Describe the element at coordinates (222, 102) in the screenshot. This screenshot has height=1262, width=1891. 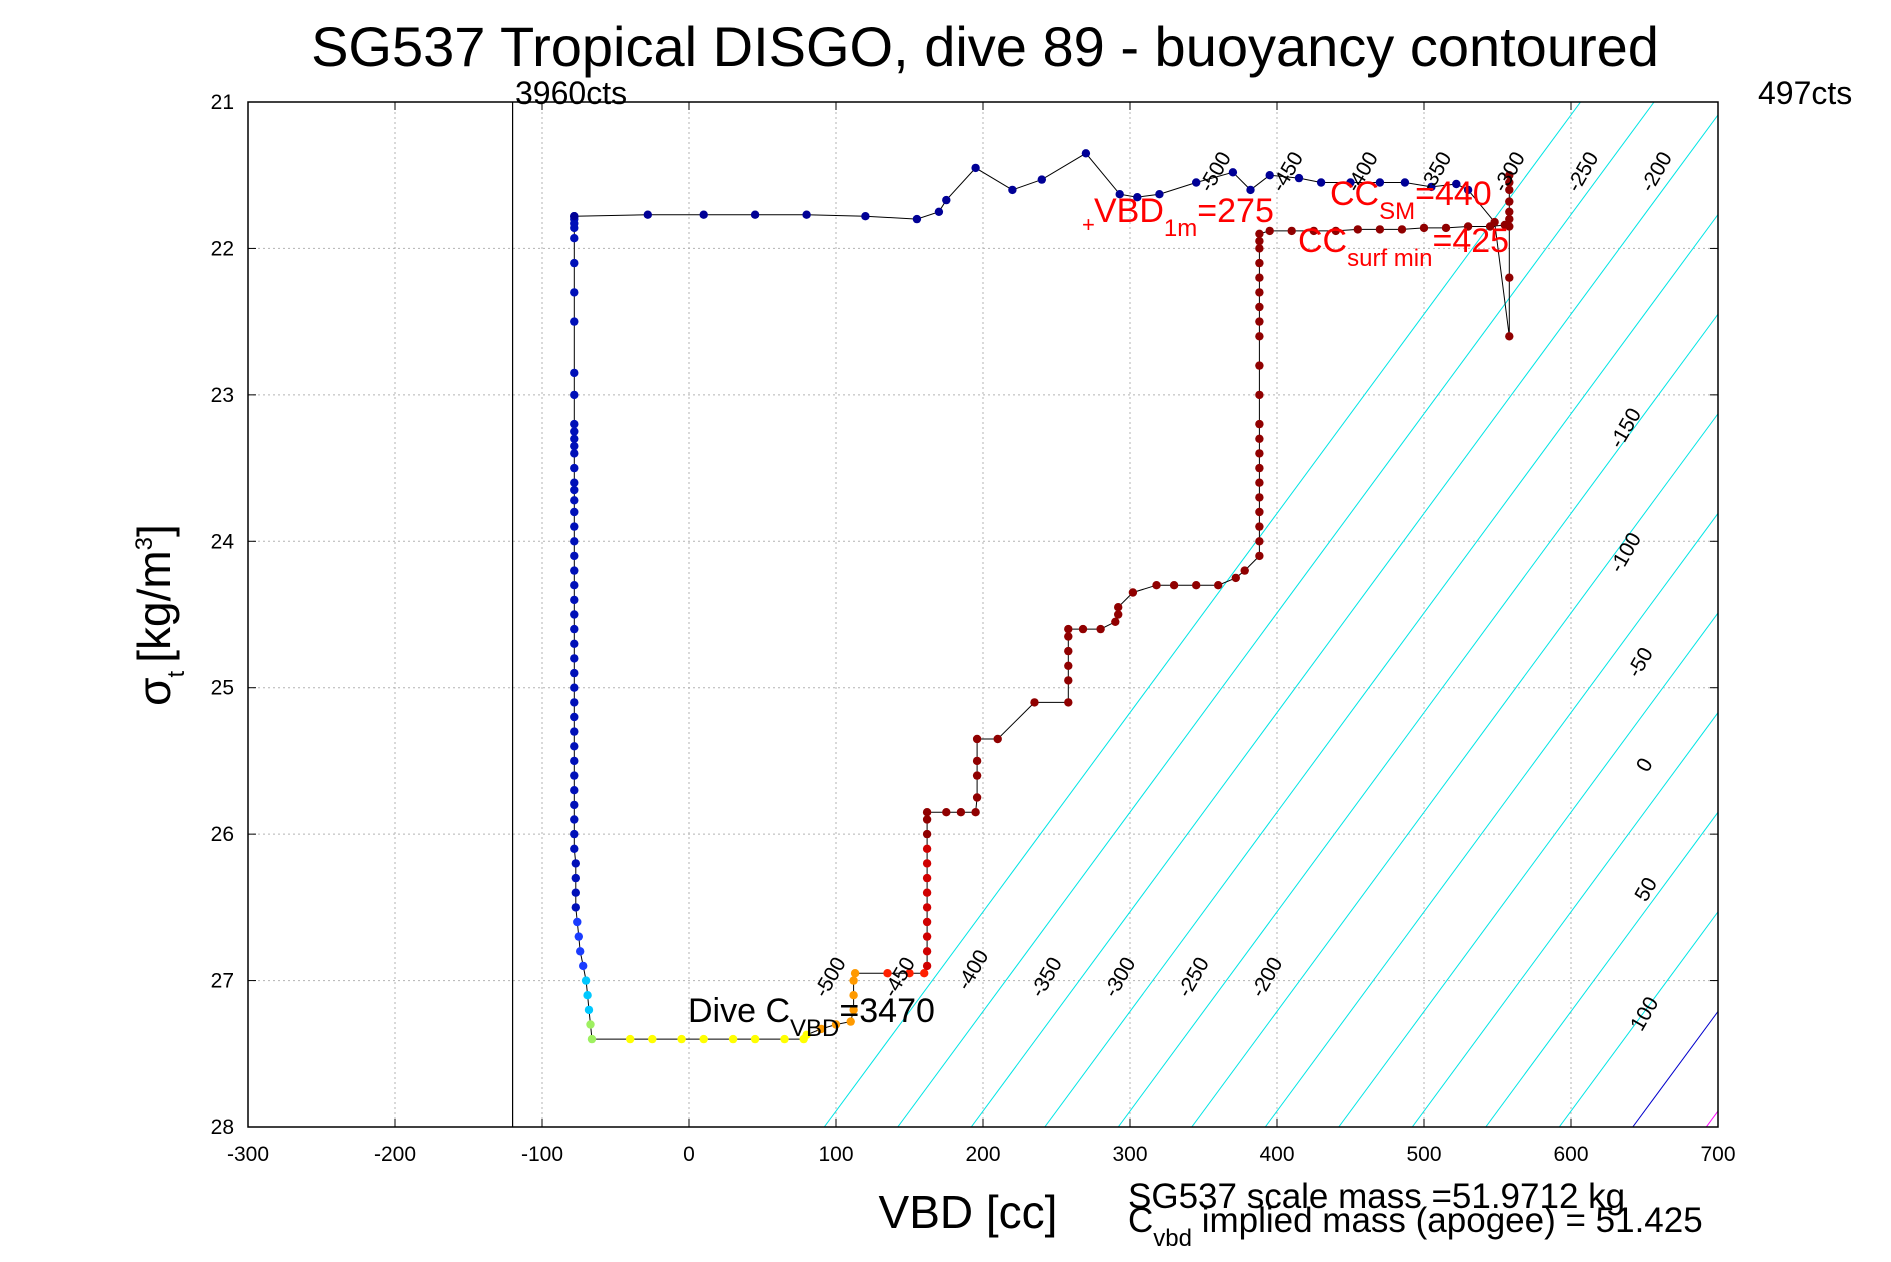
I see `y-tick-label: 21` at that location.